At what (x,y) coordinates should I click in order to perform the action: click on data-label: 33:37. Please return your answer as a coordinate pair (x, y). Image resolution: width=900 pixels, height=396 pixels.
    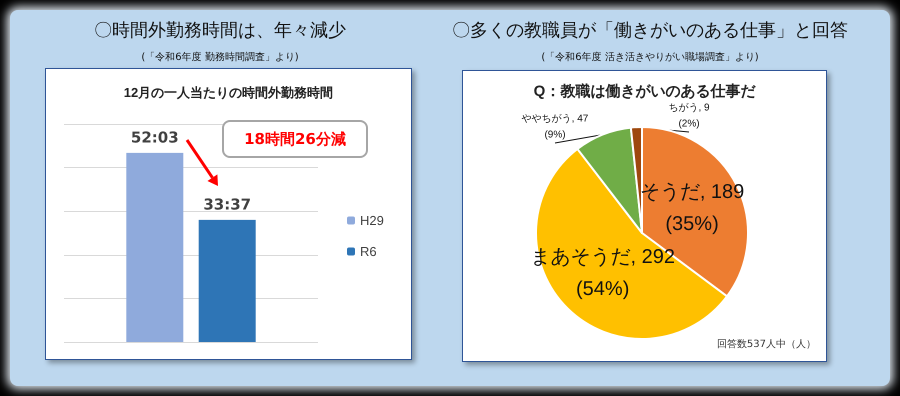
    Looking at the image, I should click on (227, 204).